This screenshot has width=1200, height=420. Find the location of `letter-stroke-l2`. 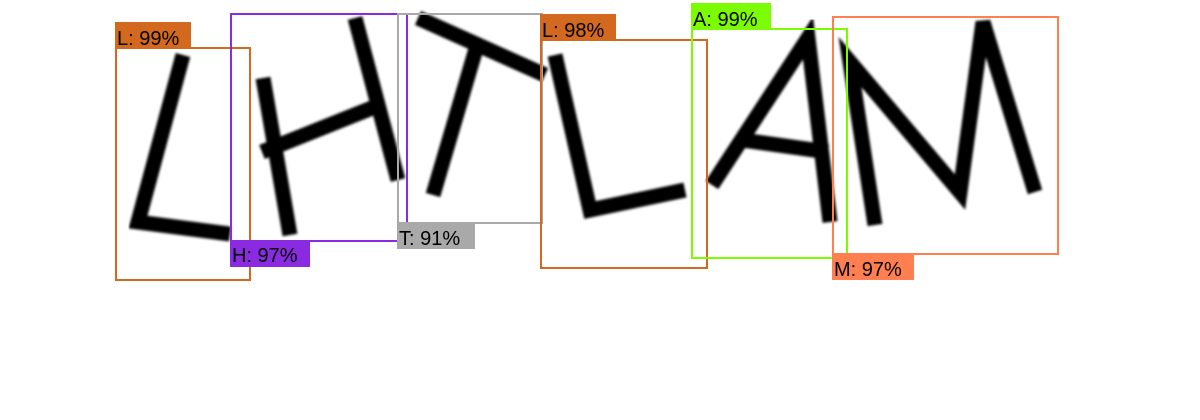

letter-stroke-l2 is located at coordinates (617, 136).